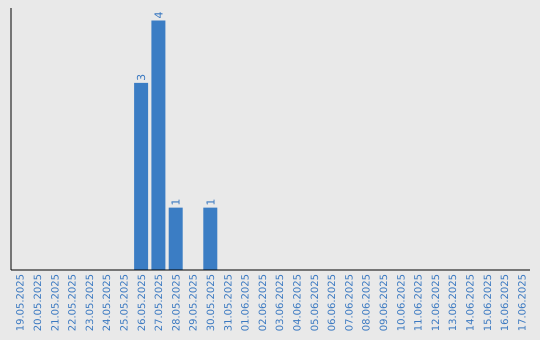 The image size is (540, 340). What do you see at coordinates (454, 303) in the screenshot?
I see `x-tick-label: 13.06.2025` at bounding box center [454, 303].